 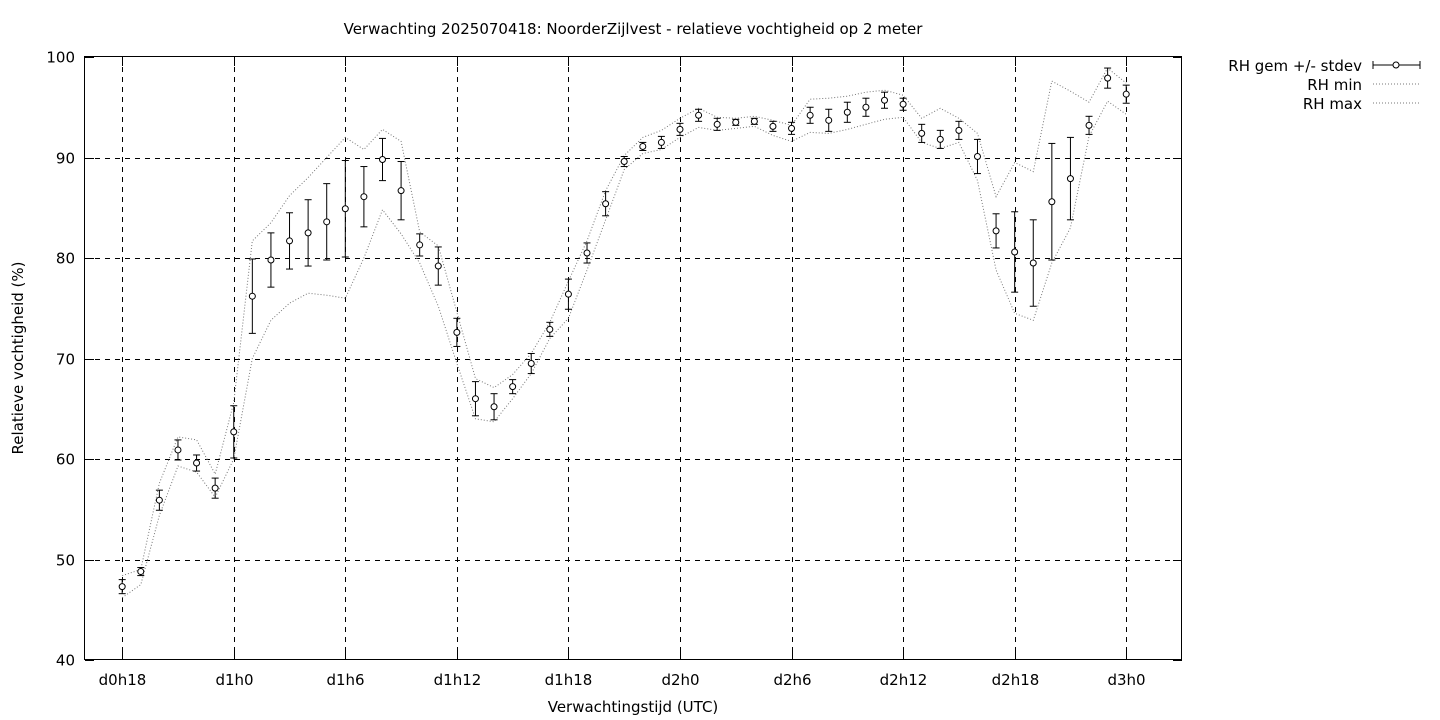 I want to click on y-tick-label: 90, so click(x=65, y=159).